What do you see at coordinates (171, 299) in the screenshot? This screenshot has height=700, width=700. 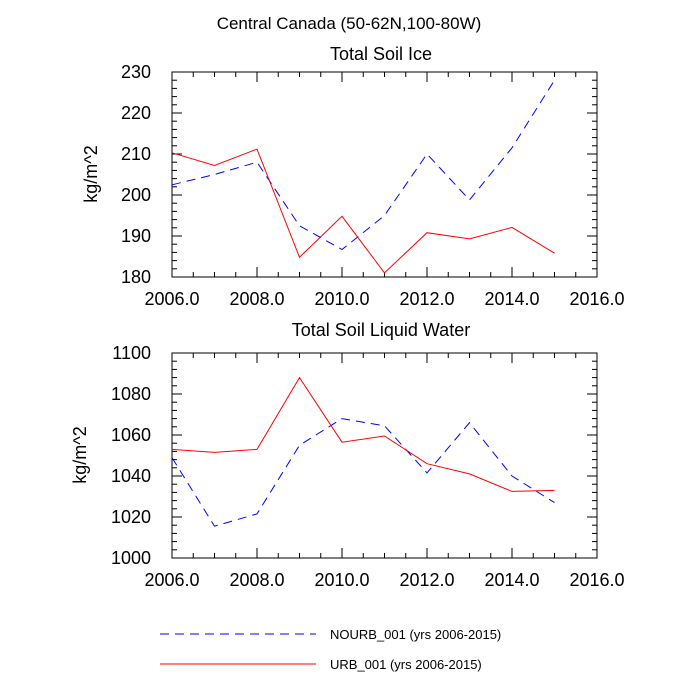 I see `soil-ice-x-tick-label: 2006.0` at bounding box center [171, 299].